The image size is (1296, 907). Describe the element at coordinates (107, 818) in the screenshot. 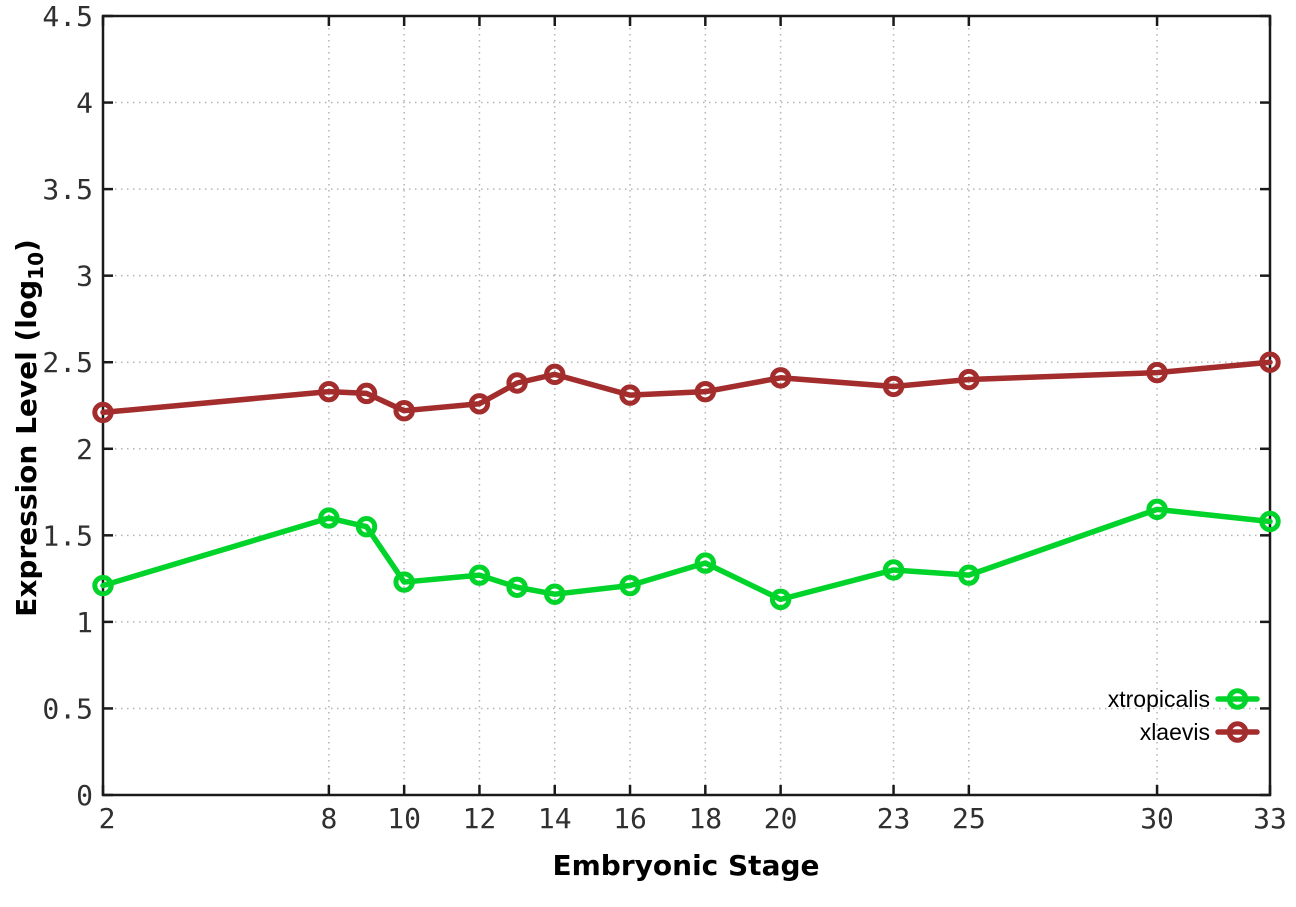

I see `x-tick-label: 2` at that location.